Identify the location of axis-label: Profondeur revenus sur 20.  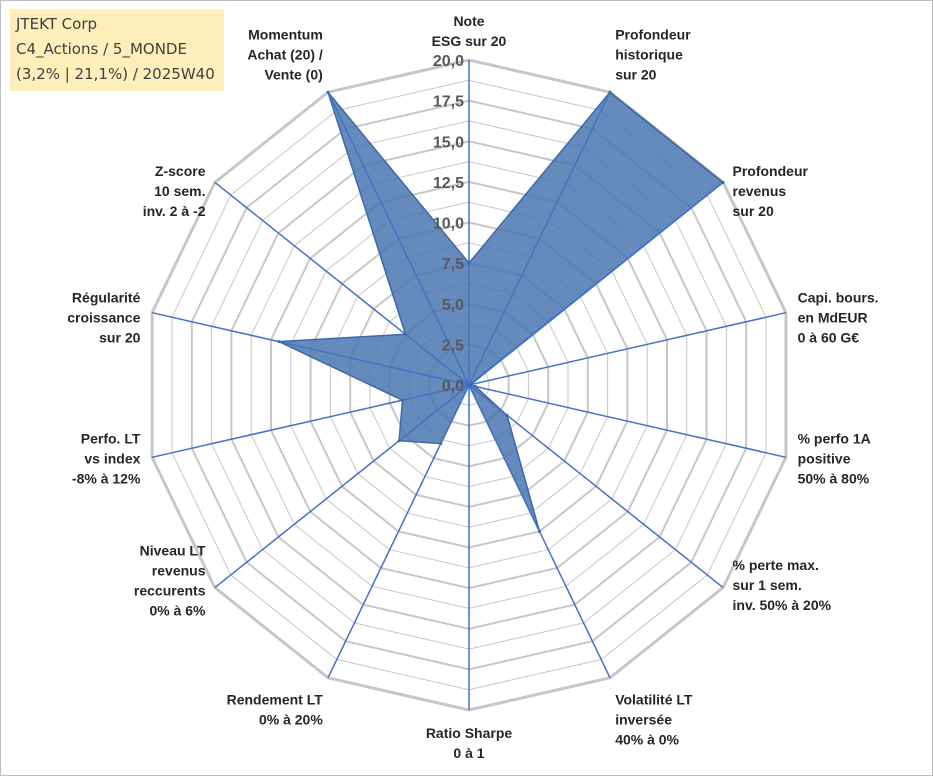
(771, 191).